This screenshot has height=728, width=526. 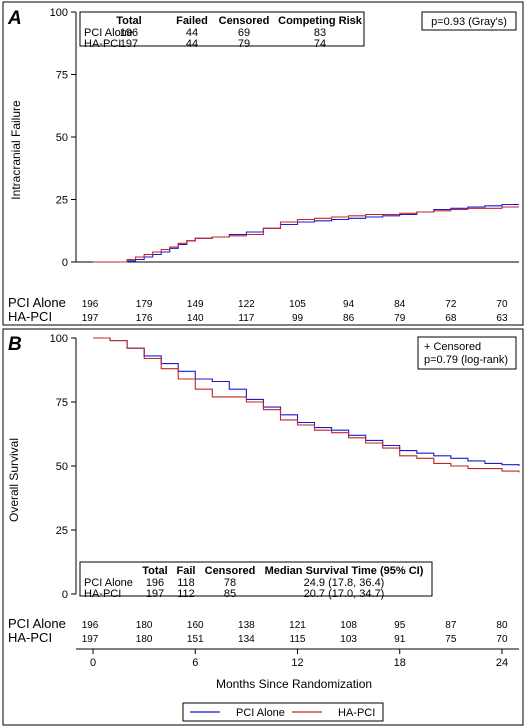 I want to click on risk-b-row2-label: HA-PCI, so click(x=30, y=637).